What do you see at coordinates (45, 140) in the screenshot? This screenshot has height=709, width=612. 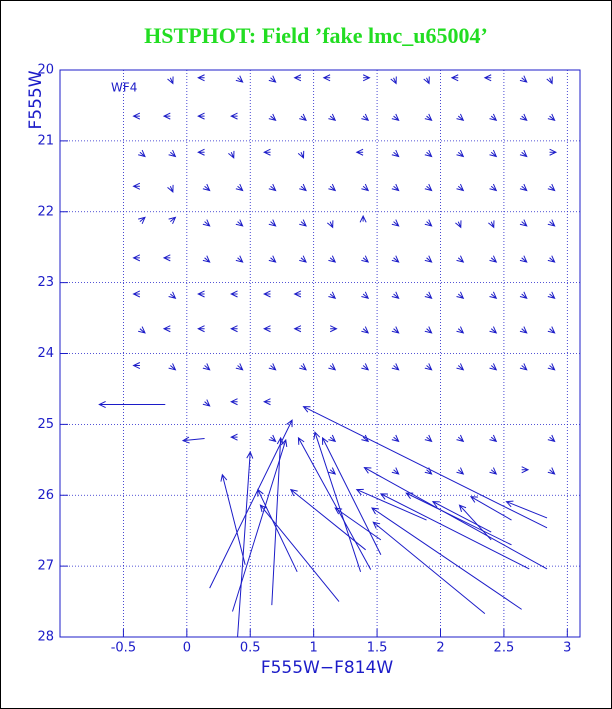 I see `y-tick-label: 21` at bounding box center [45, 140].